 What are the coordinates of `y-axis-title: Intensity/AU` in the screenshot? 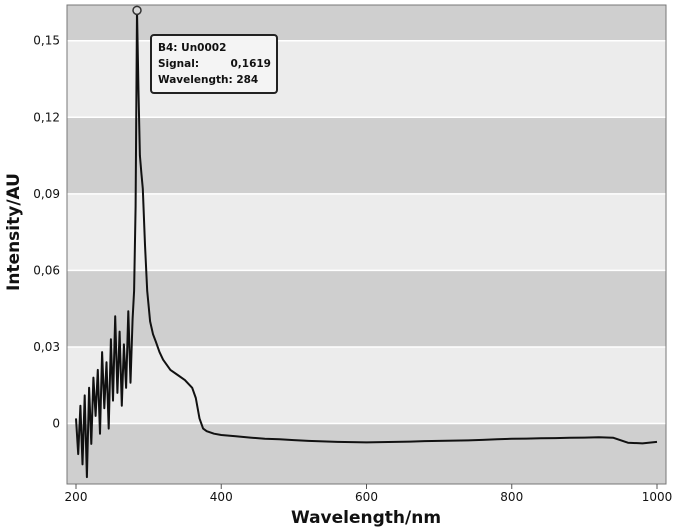 It's located at (14, 232).